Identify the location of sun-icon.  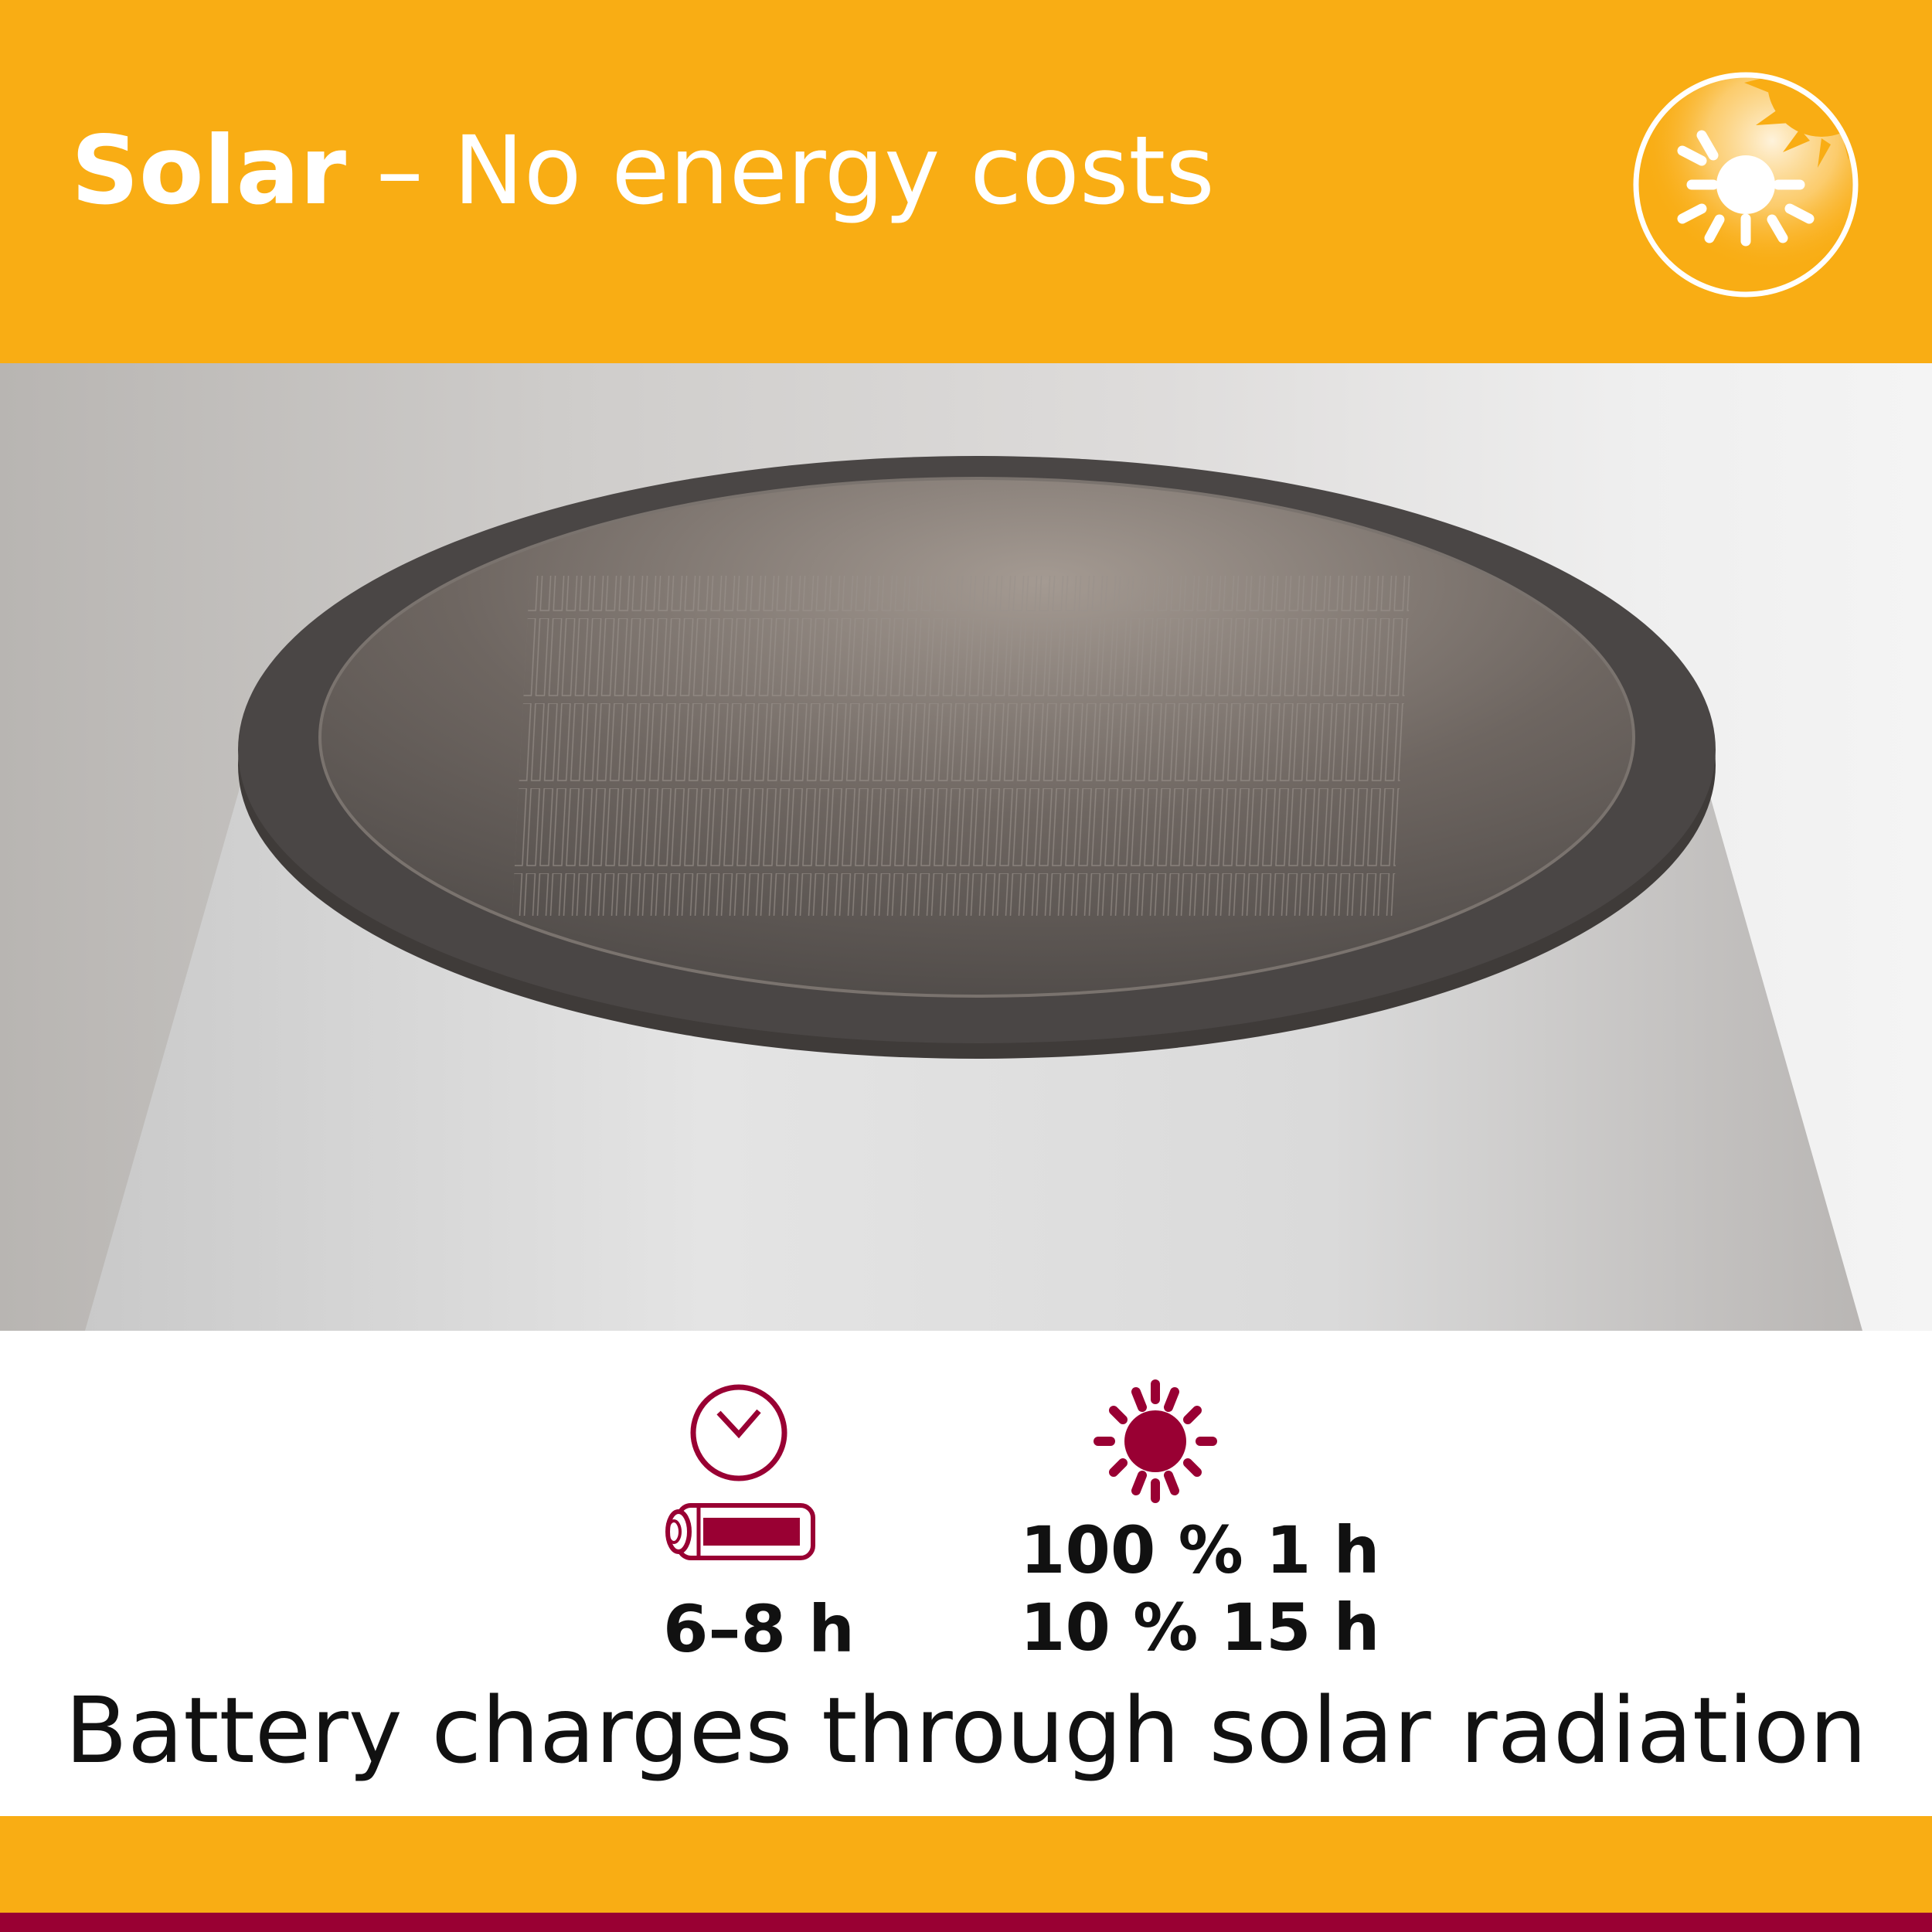
(1156, 1441).